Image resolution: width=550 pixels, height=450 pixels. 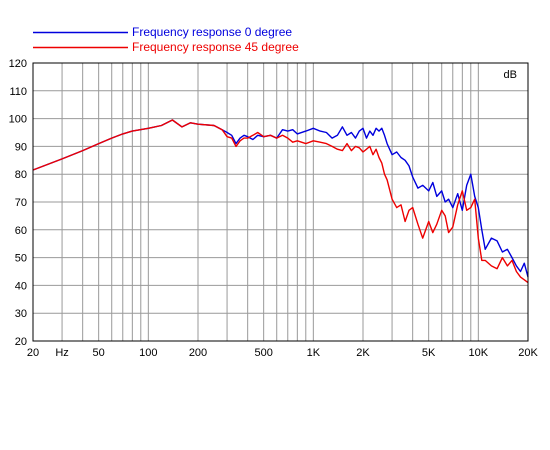 What do you see at coordinates (21, 147) in the screenshot?
I see `y-tick-label: 90` at bounding box center [21, 147].